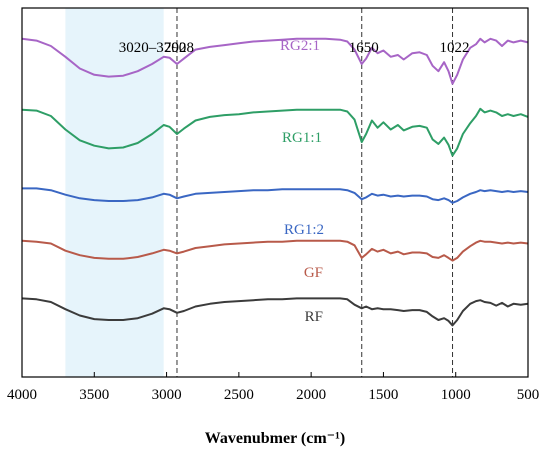 Image resolution: width=550 pixels, height=452 pixels. I want to click on series-label-rf: RF, so click(314, 317).